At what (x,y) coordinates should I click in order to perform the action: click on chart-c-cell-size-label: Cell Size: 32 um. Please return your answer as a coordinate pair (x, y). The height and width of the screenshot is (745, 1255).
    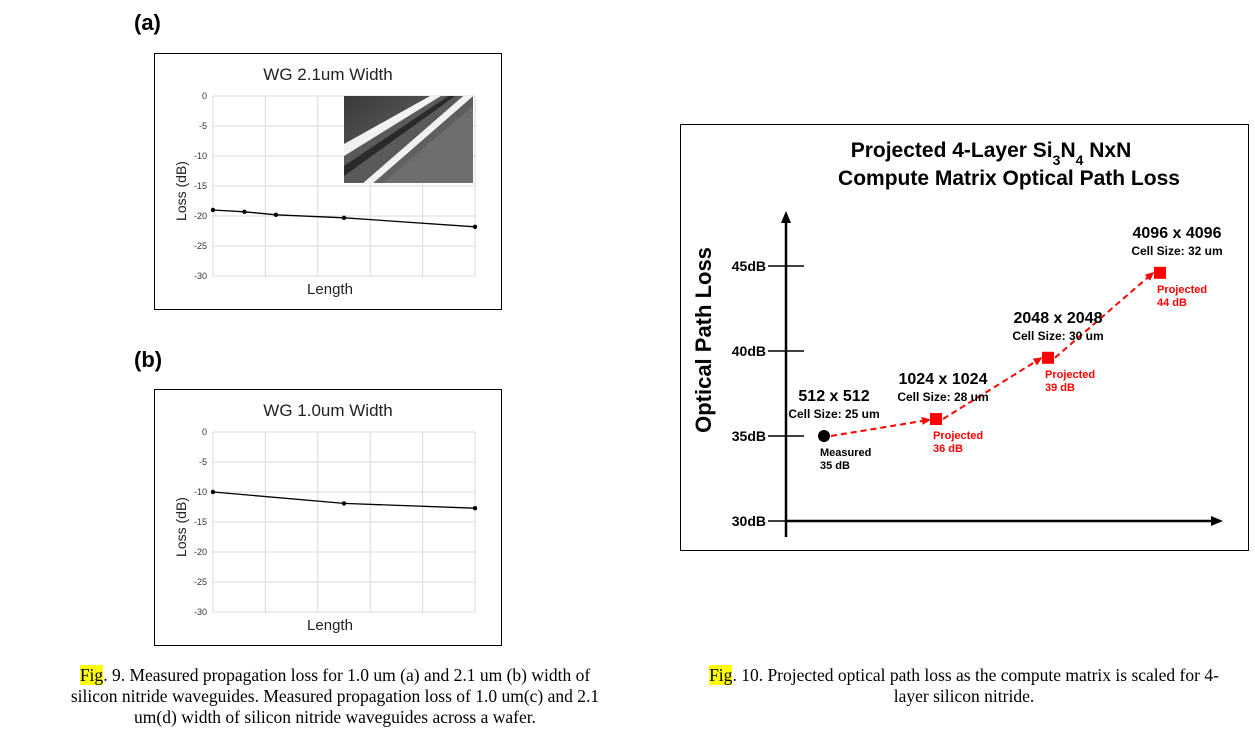
    Looking at the image, I should click on (1176, 251).